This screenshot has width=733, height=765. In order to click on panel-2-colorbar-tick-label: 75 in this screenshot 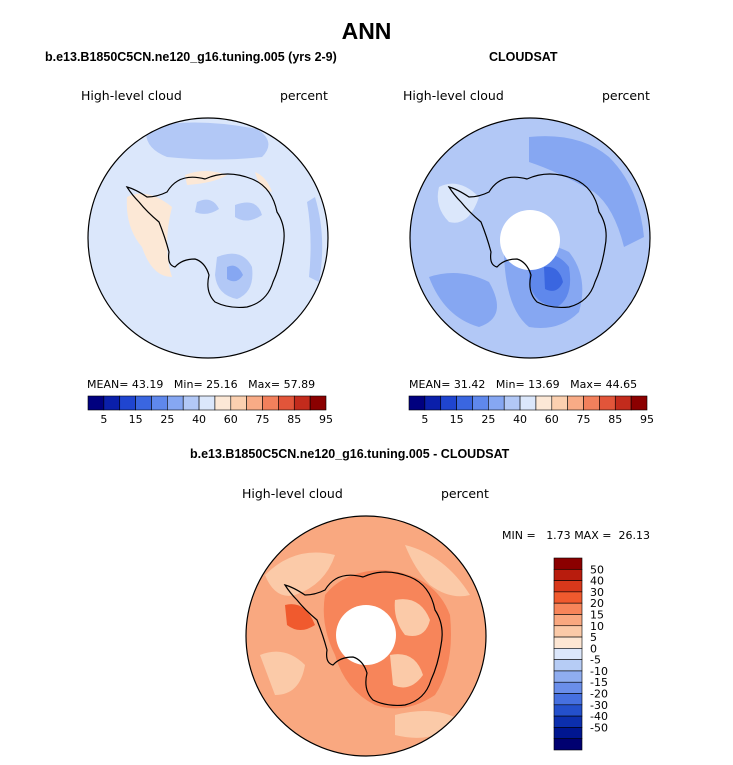, I will do `click(584, 419)`.